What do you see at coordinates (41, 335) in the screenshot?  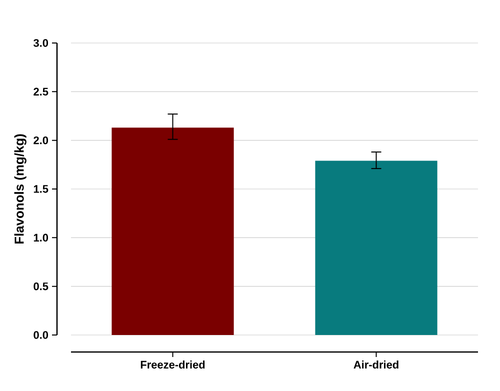 I see `y-tick-label: 0.0` at bounding box center [41, 335].